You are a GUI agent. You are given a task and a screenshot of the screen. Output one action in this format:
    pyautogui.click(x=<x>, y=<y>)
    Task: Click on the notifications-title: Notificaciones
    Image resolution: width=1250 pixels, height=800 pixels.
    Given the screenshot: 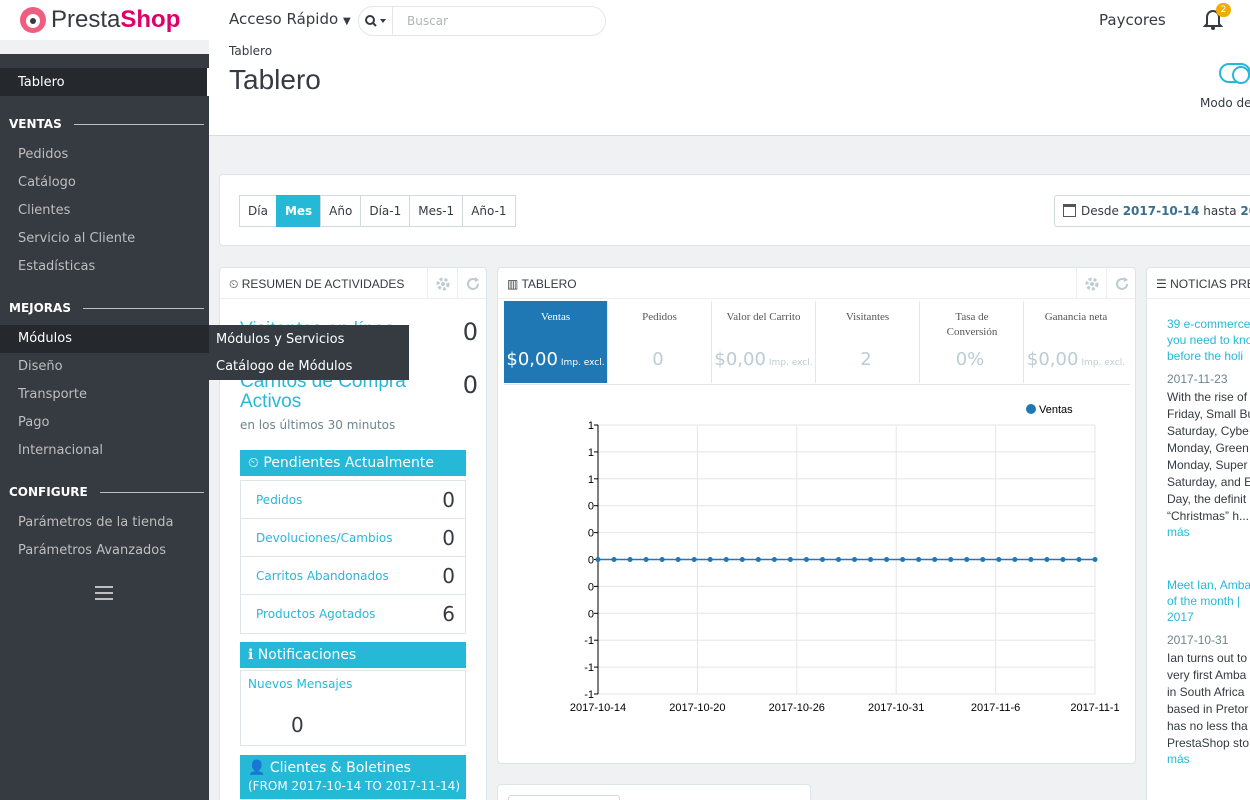 What is the action you would take?
    pyautogui.click(x=307, y=655)
    